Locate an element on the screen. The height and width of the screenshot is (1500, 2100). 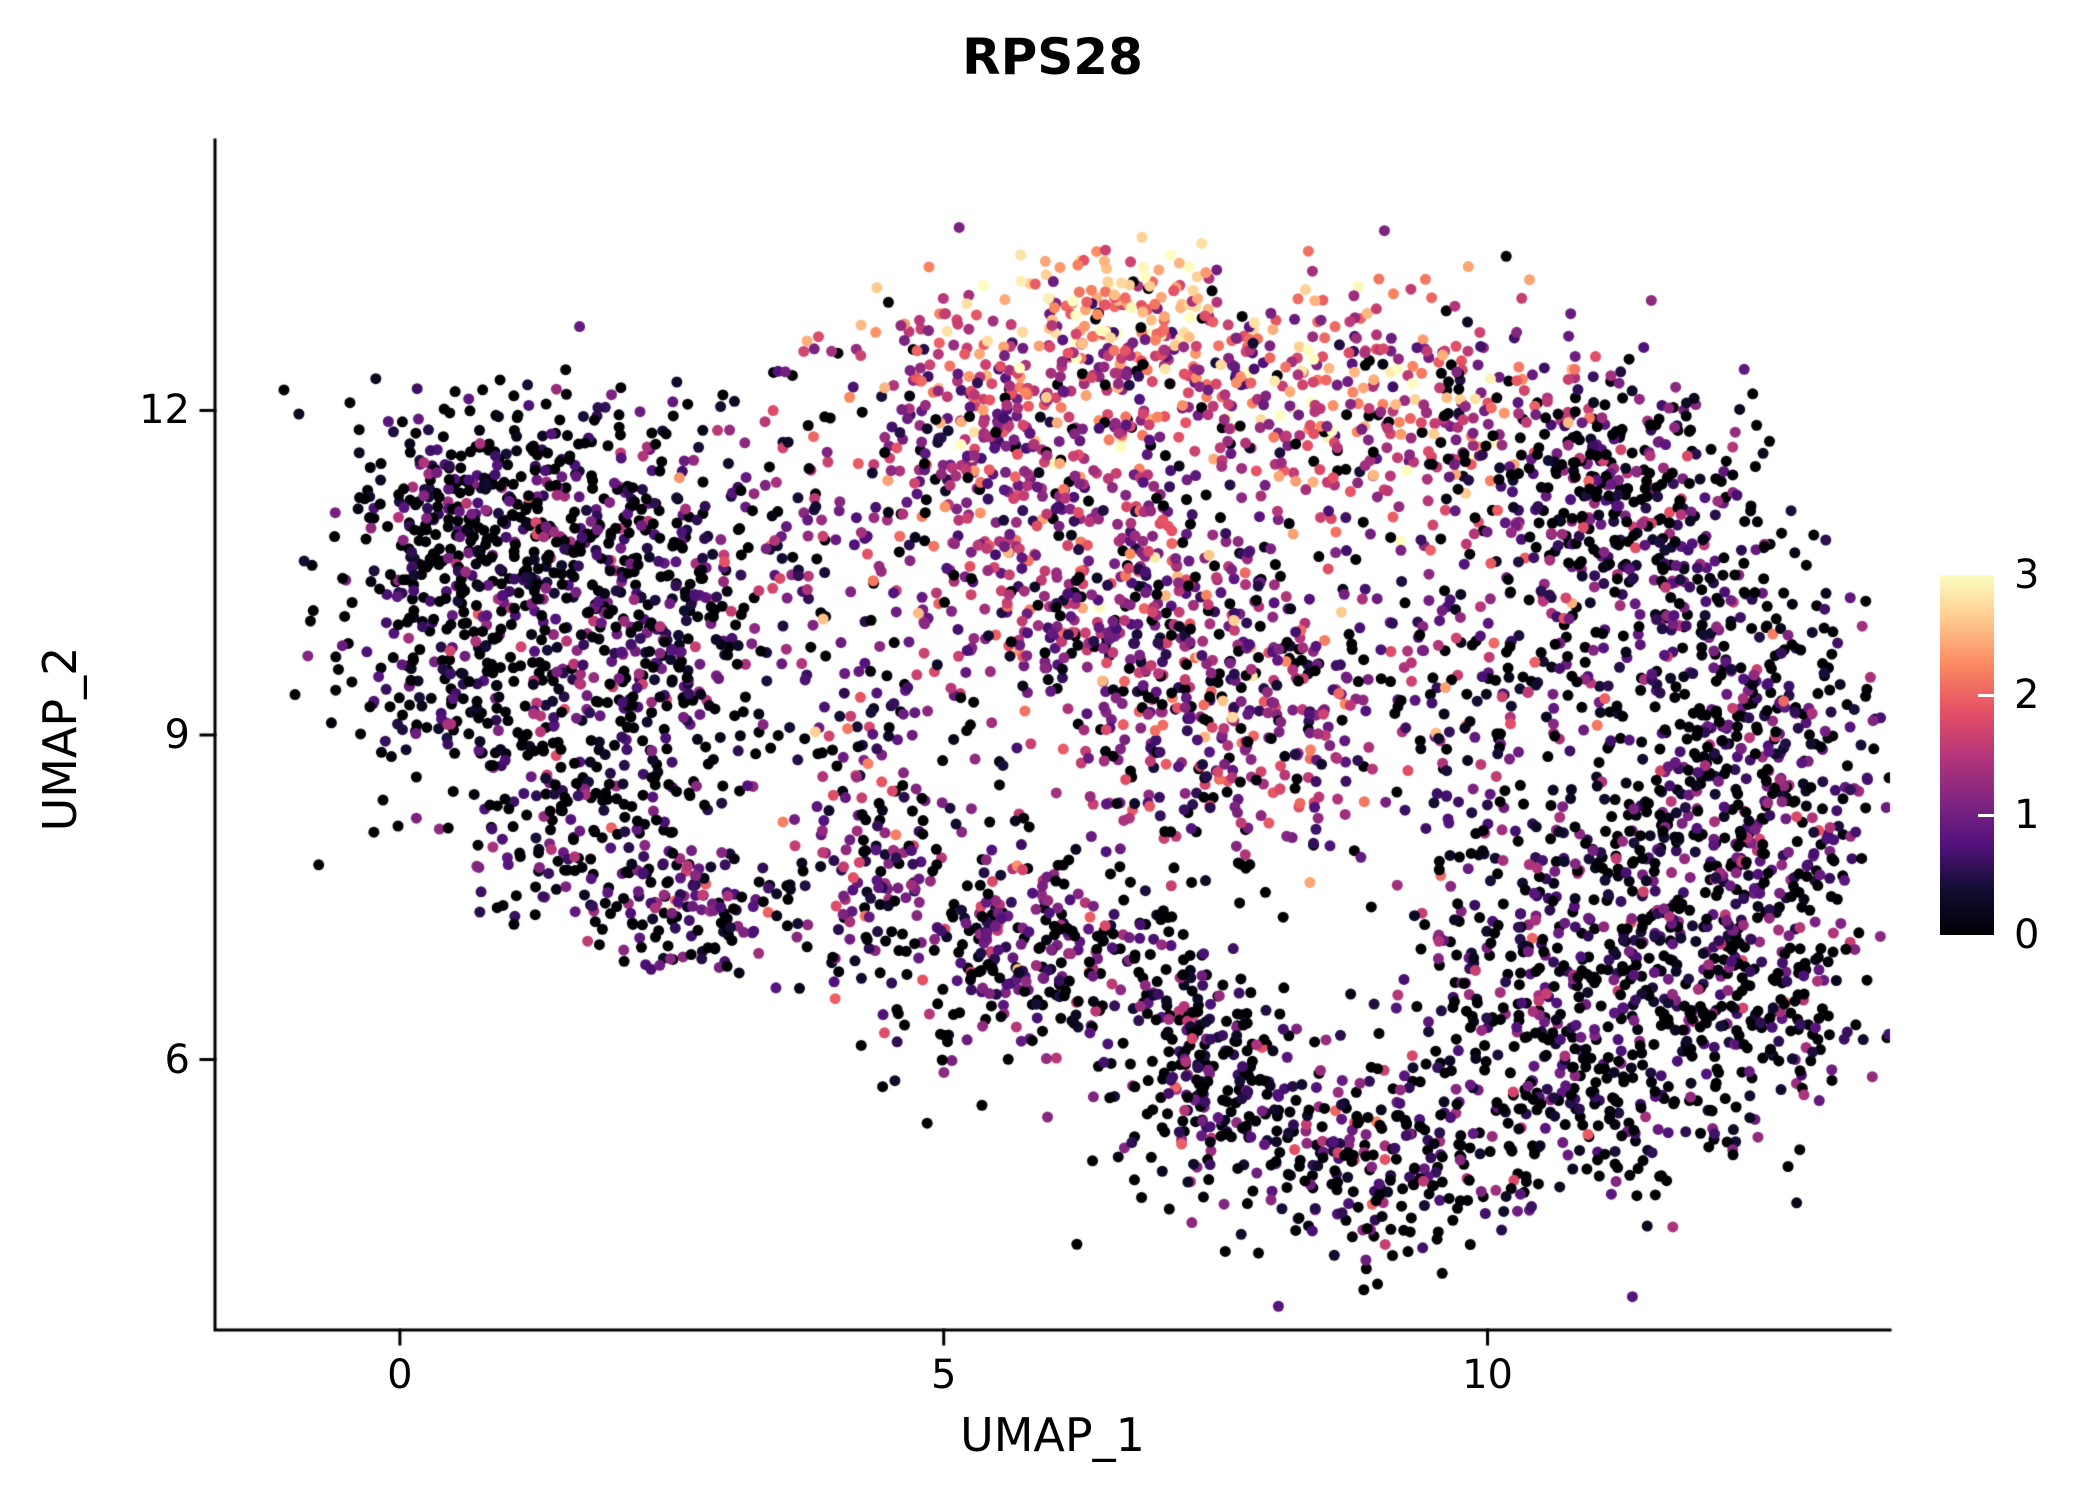
chart-title: RPS28 is located at coordinates (1052, 57).